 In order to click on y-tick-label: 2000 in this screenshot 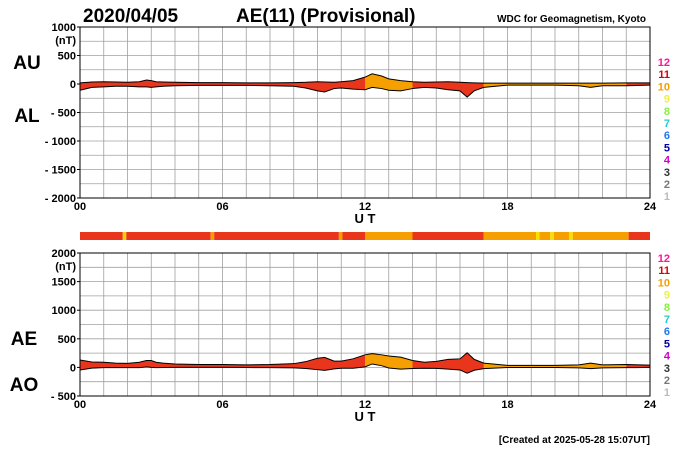, I will do `click(64, 254)`.